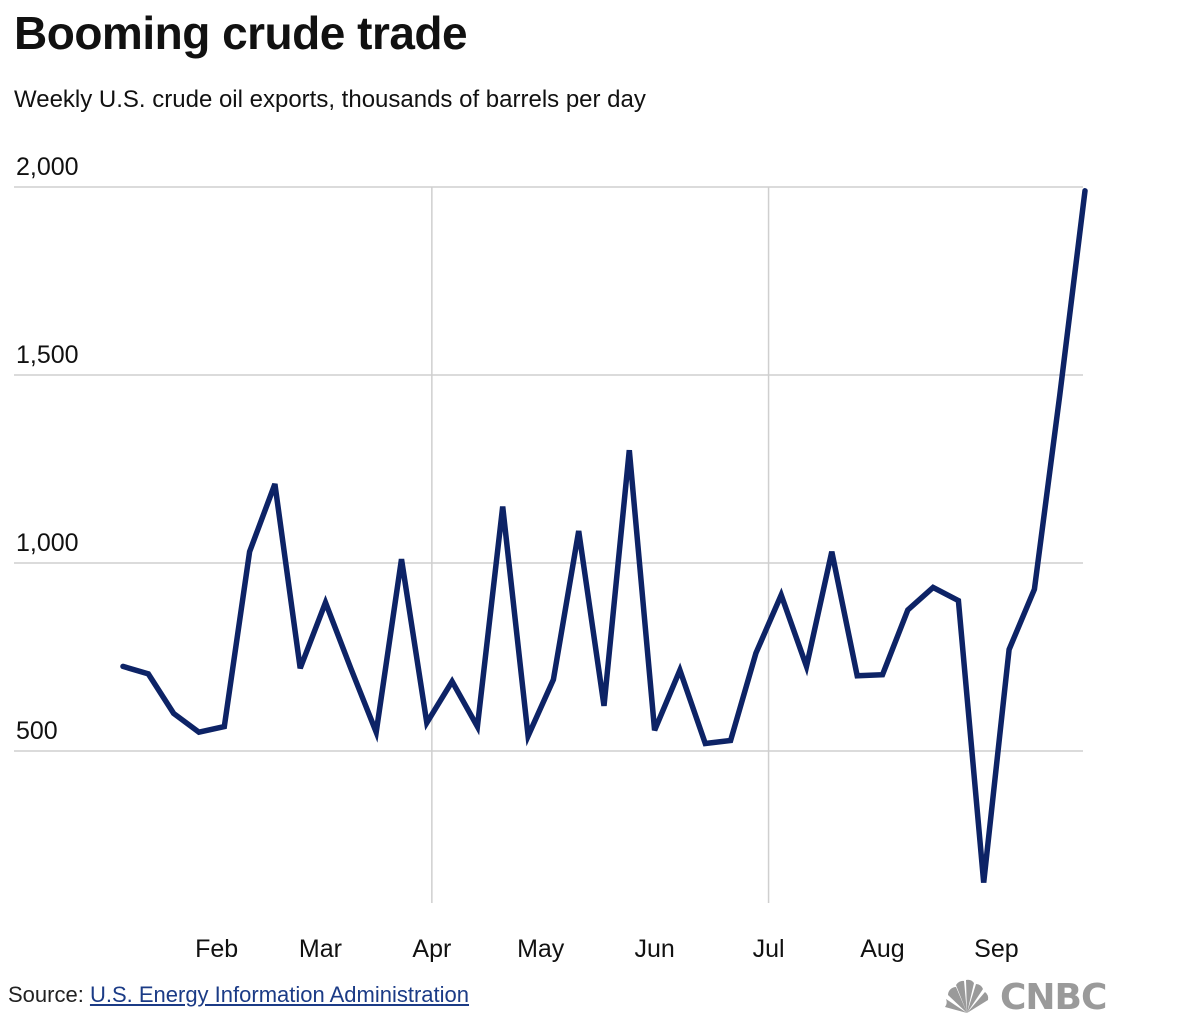  I want to click on y-tick-label: 1,500, so click(47, 355).